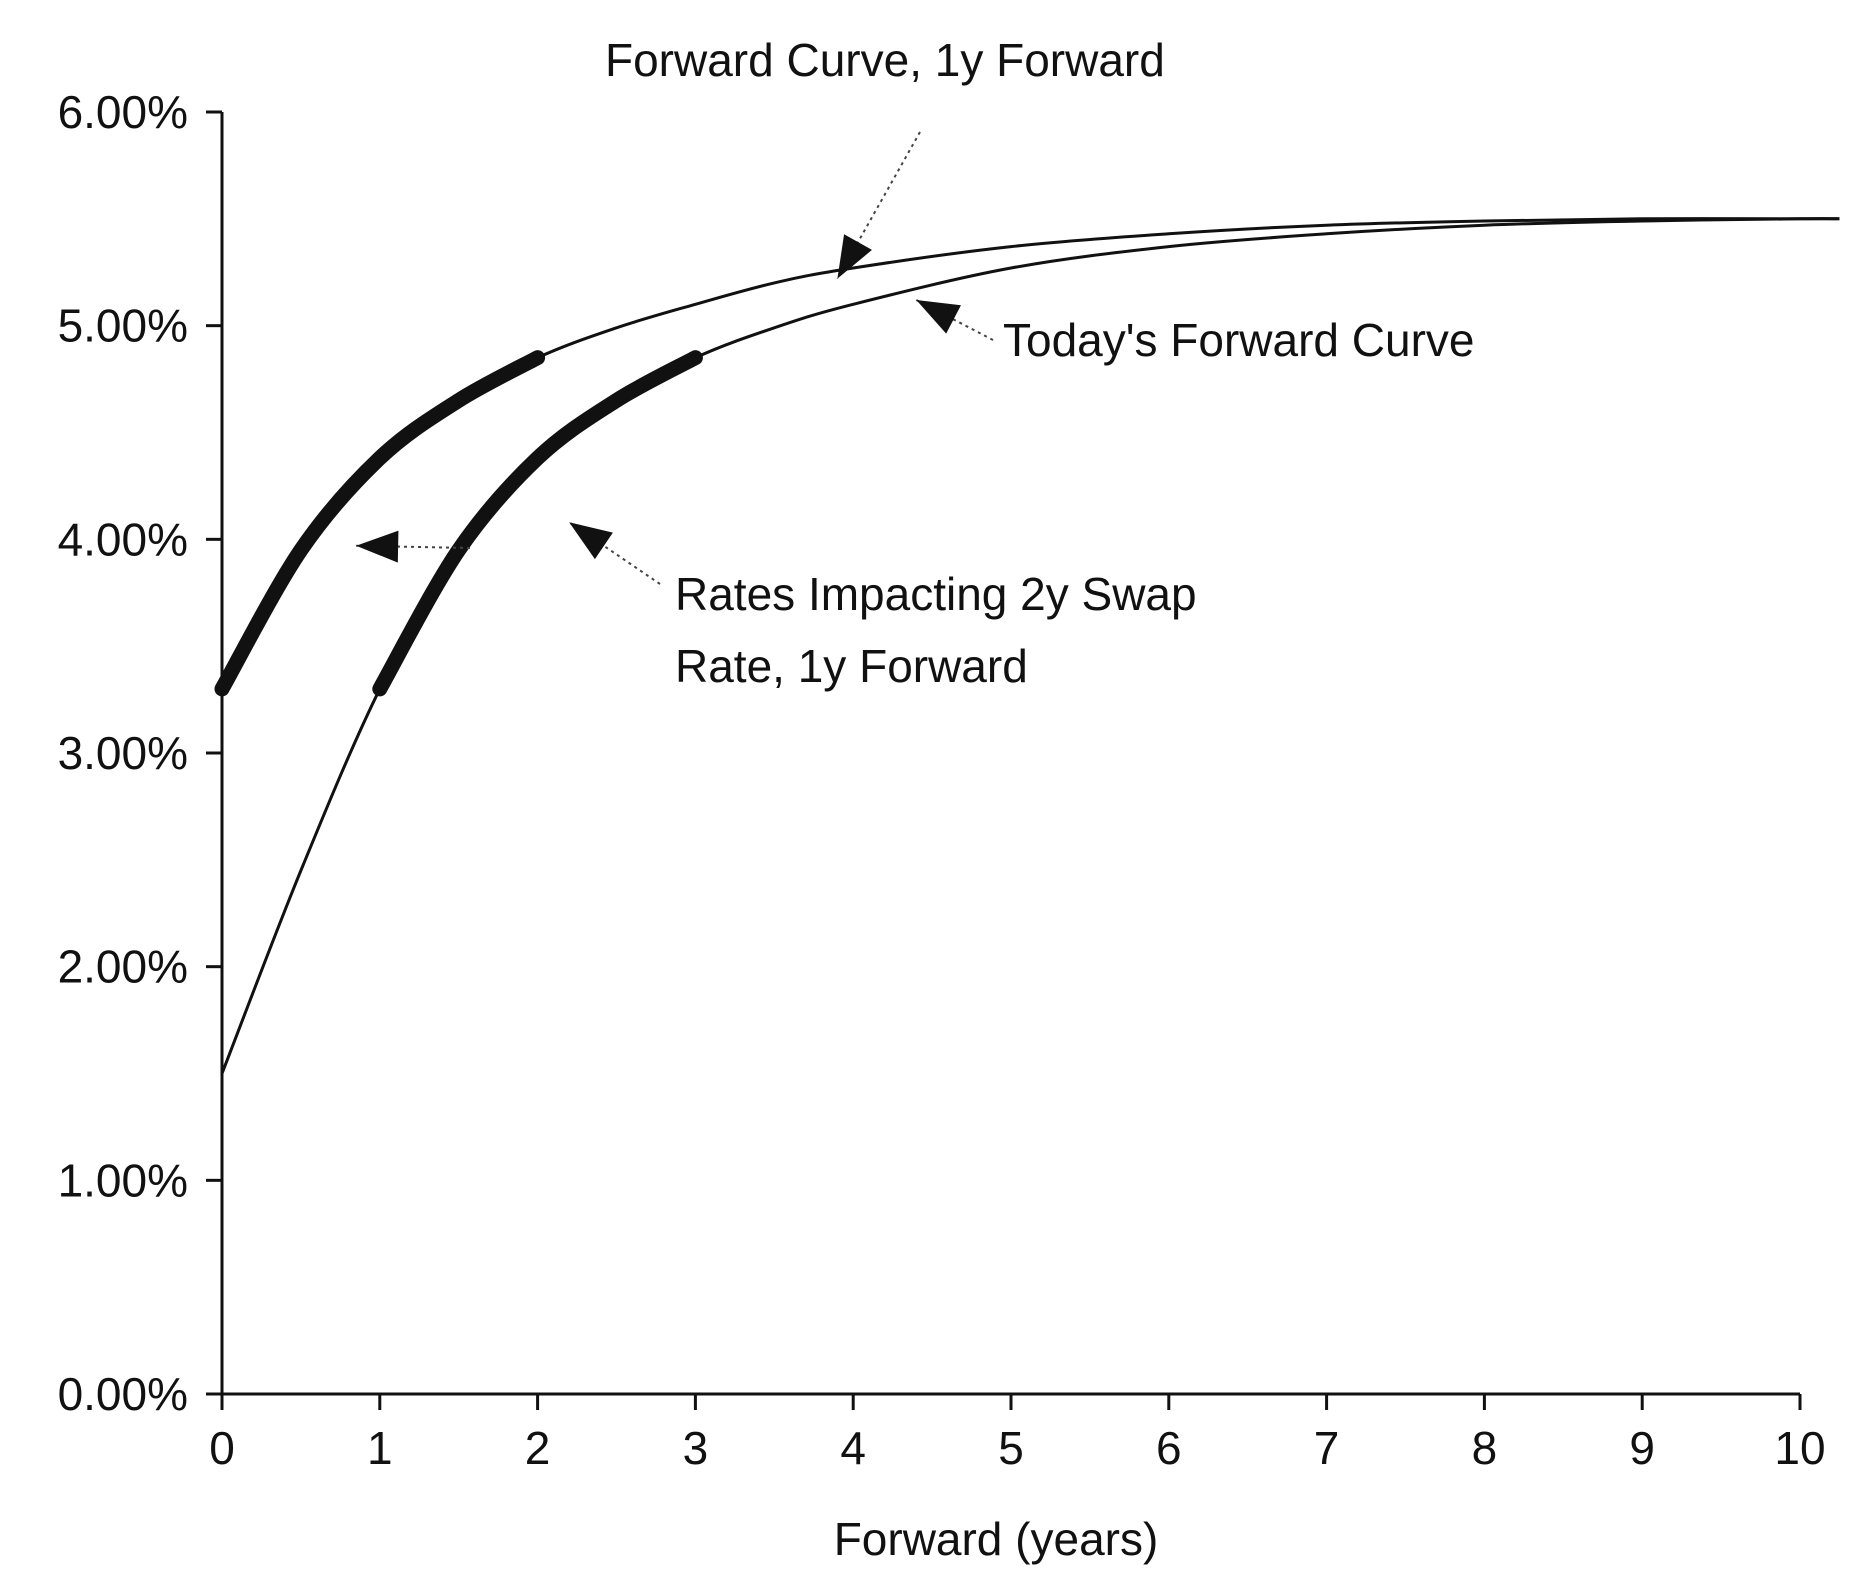 This screenshot has height=1572, width=1873. Describe the element at coordinates (1011, 1448) in the screenshot. I see `x-tick-label: 5` at that location.